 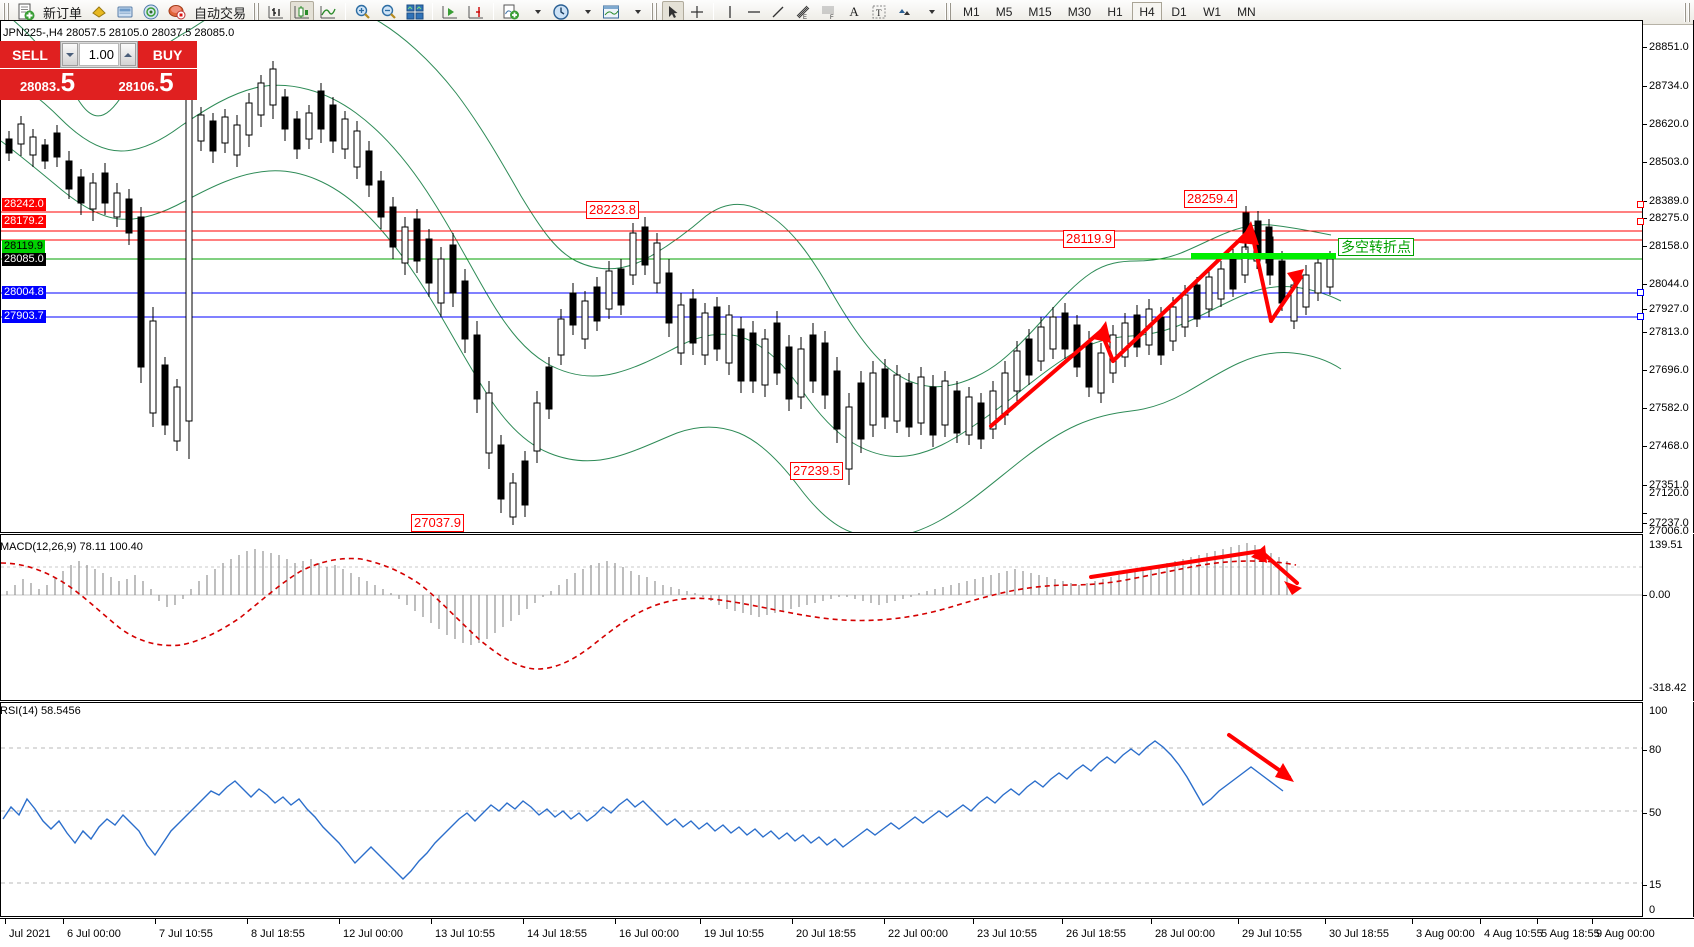 I want to click on chart-window-icon, so click(x=415, y=12).